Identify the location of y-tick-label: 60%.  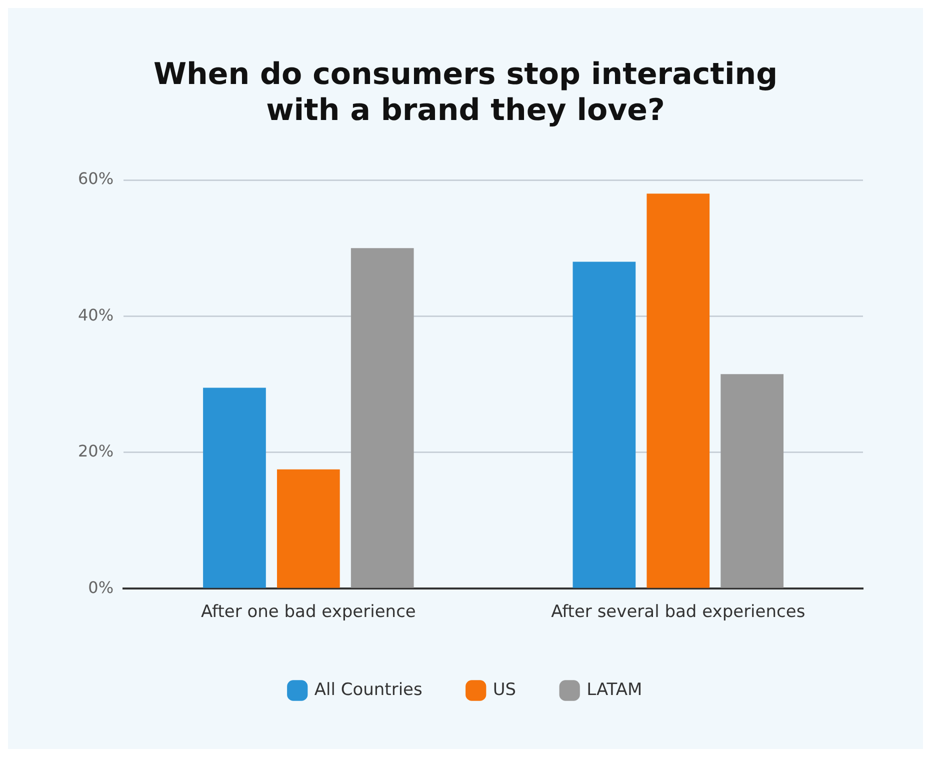
(96, 178).